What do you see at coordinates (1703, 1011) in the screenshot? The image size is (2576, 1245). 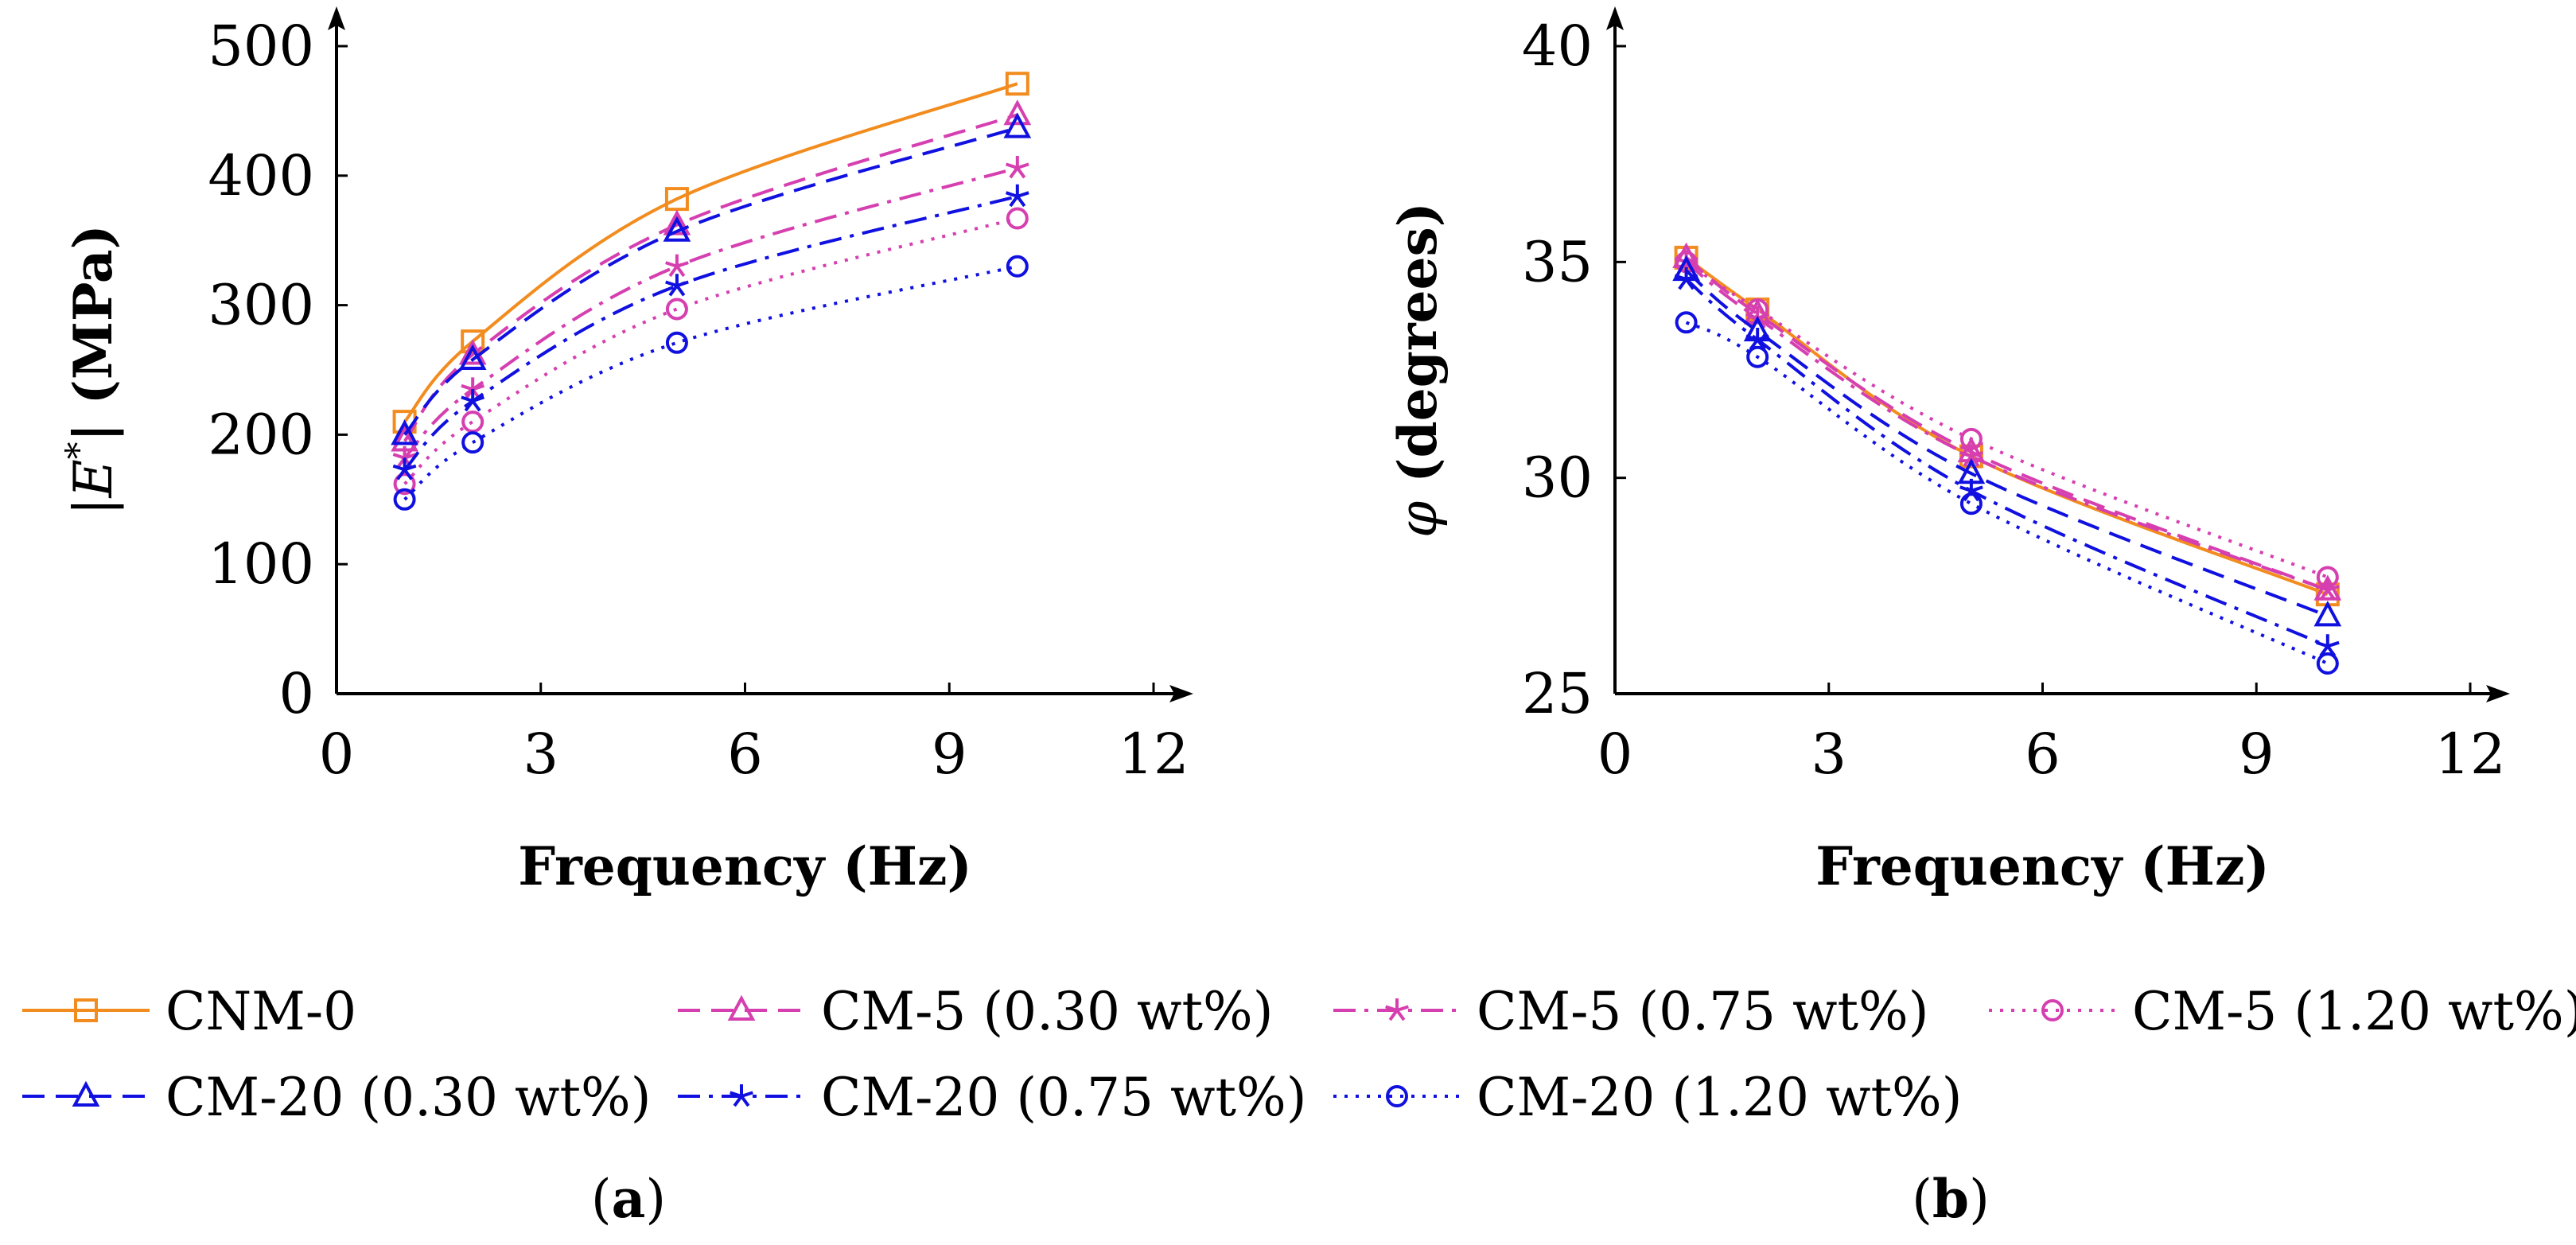 I see `legend-label: CM-5 (0.75 wt%)` at bounding box center [1703, 1011].